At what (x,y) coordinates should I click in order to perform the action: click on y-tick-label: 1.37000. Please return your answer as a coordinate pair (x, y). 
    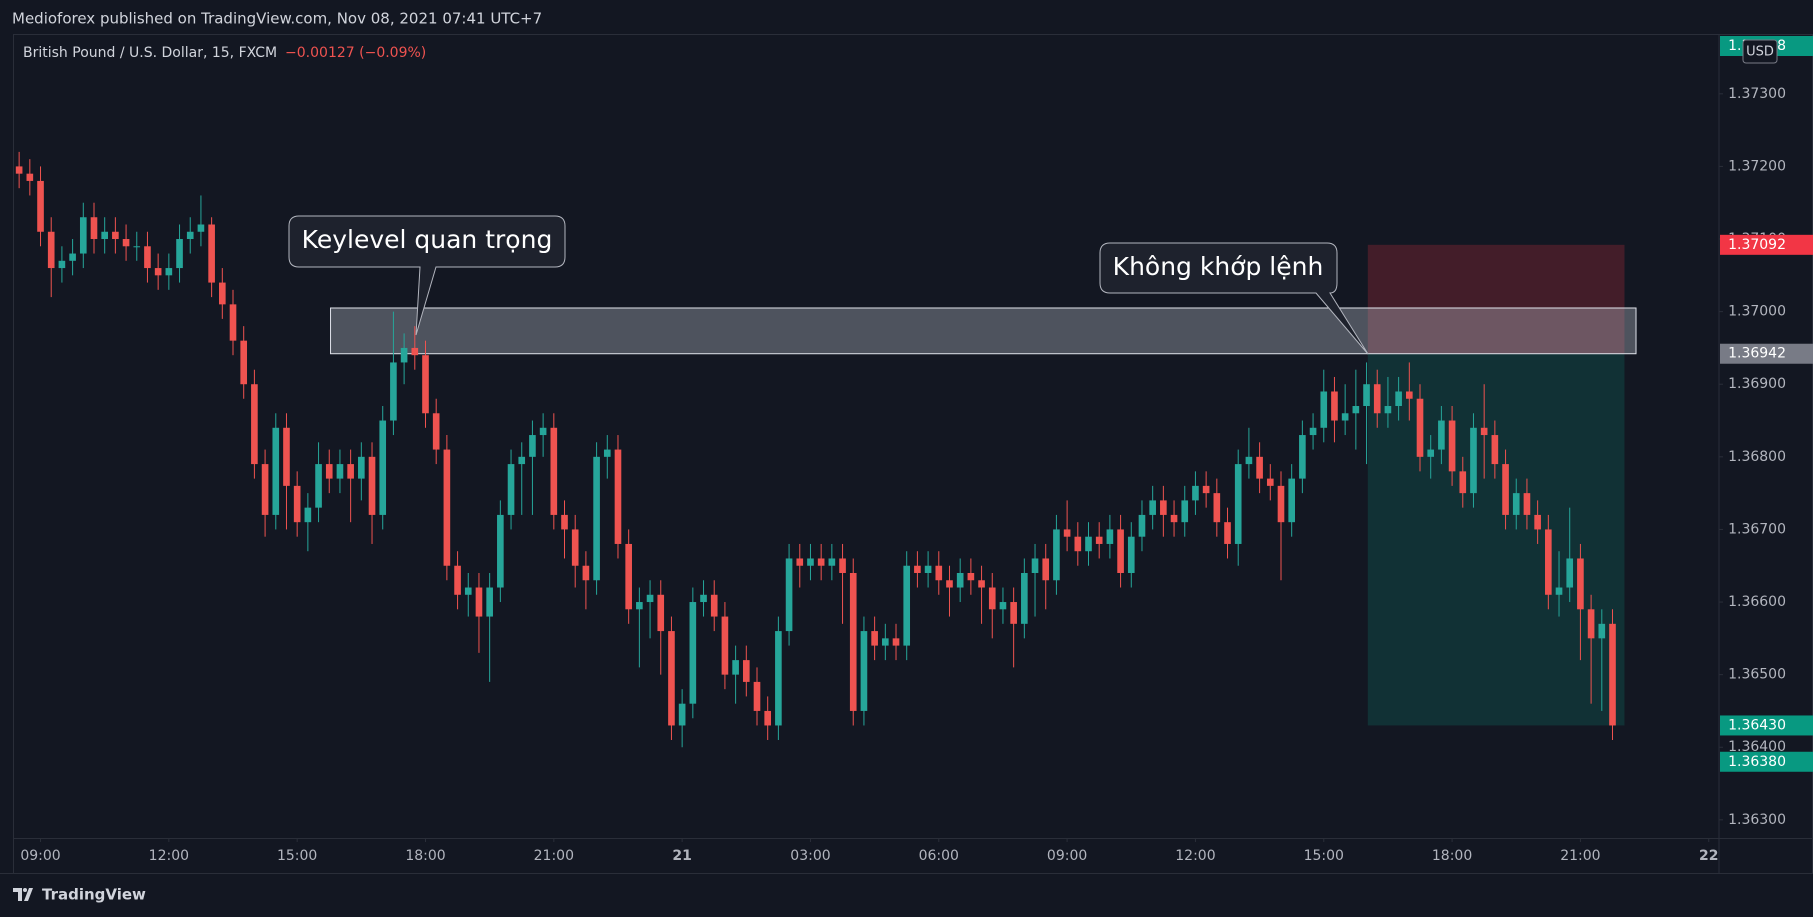
    Looking at the image, I should click on (1757, 312).